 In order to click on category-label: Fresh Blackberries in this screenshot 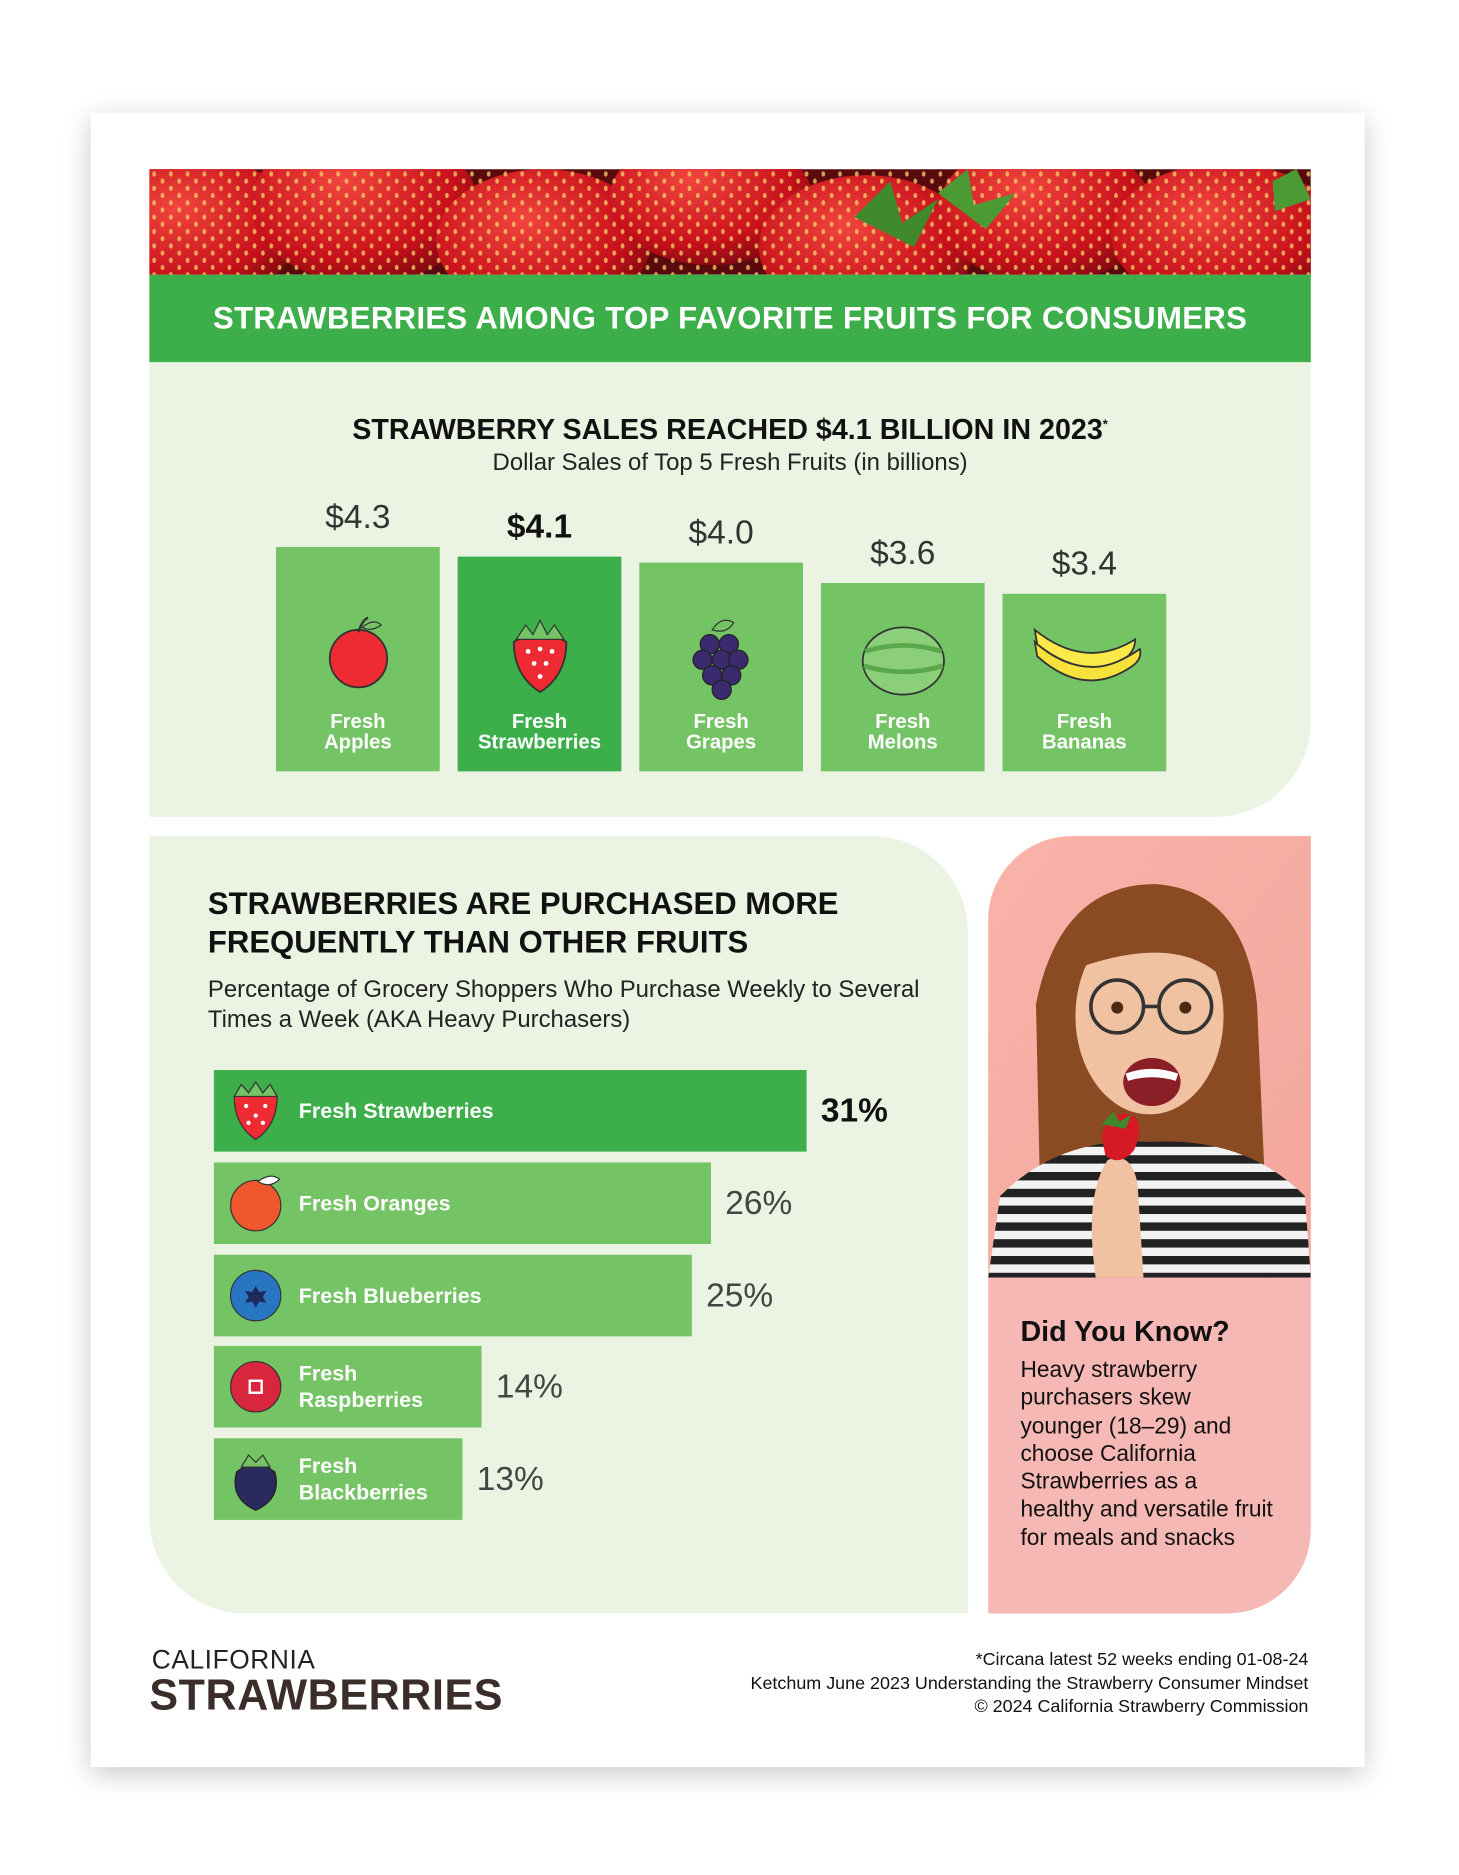, I will do `click(363, 1479)`.